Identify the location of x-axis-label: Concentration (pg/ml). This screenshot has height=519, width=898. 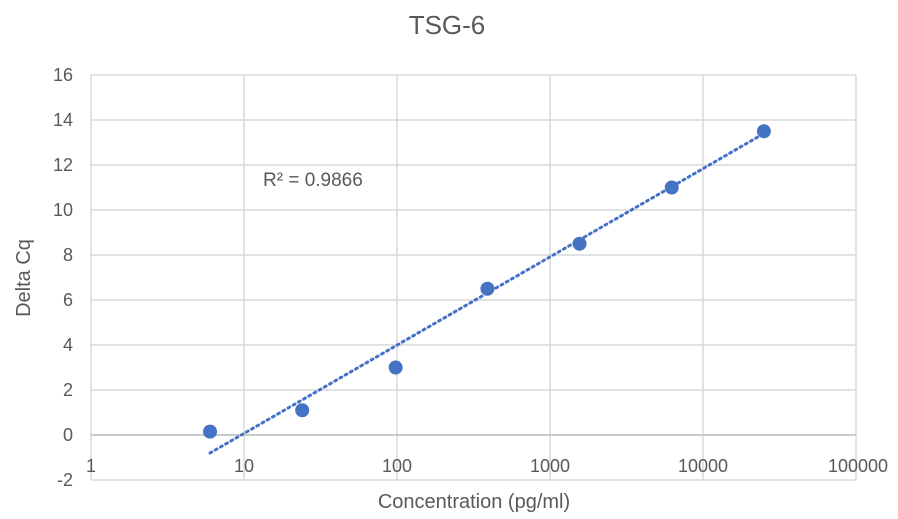
(474, 502).